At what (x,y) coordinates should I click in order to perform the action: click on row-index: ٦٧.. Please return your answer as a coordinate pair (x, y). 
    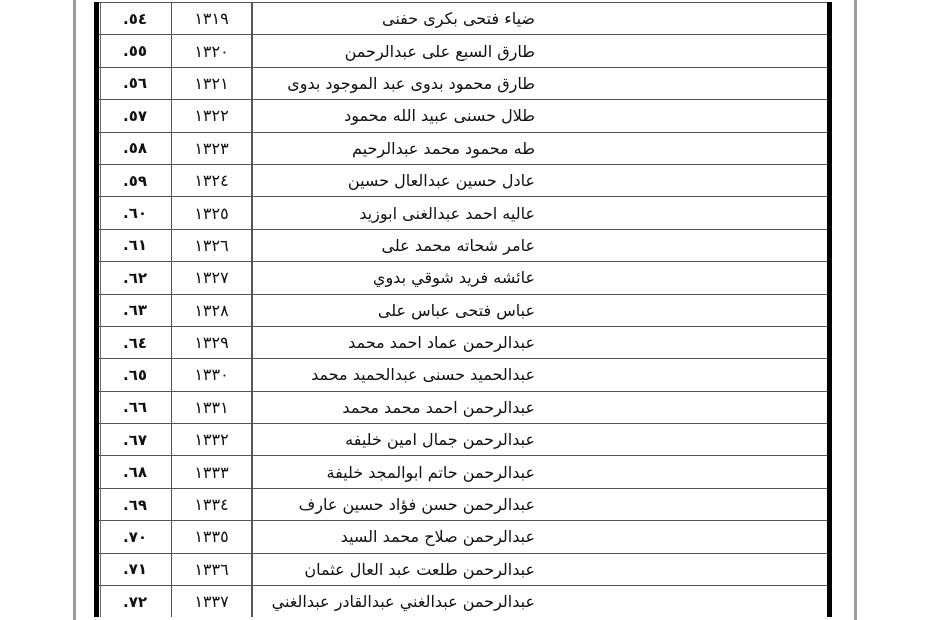
    Looking at the image, I should click on (135, 439).